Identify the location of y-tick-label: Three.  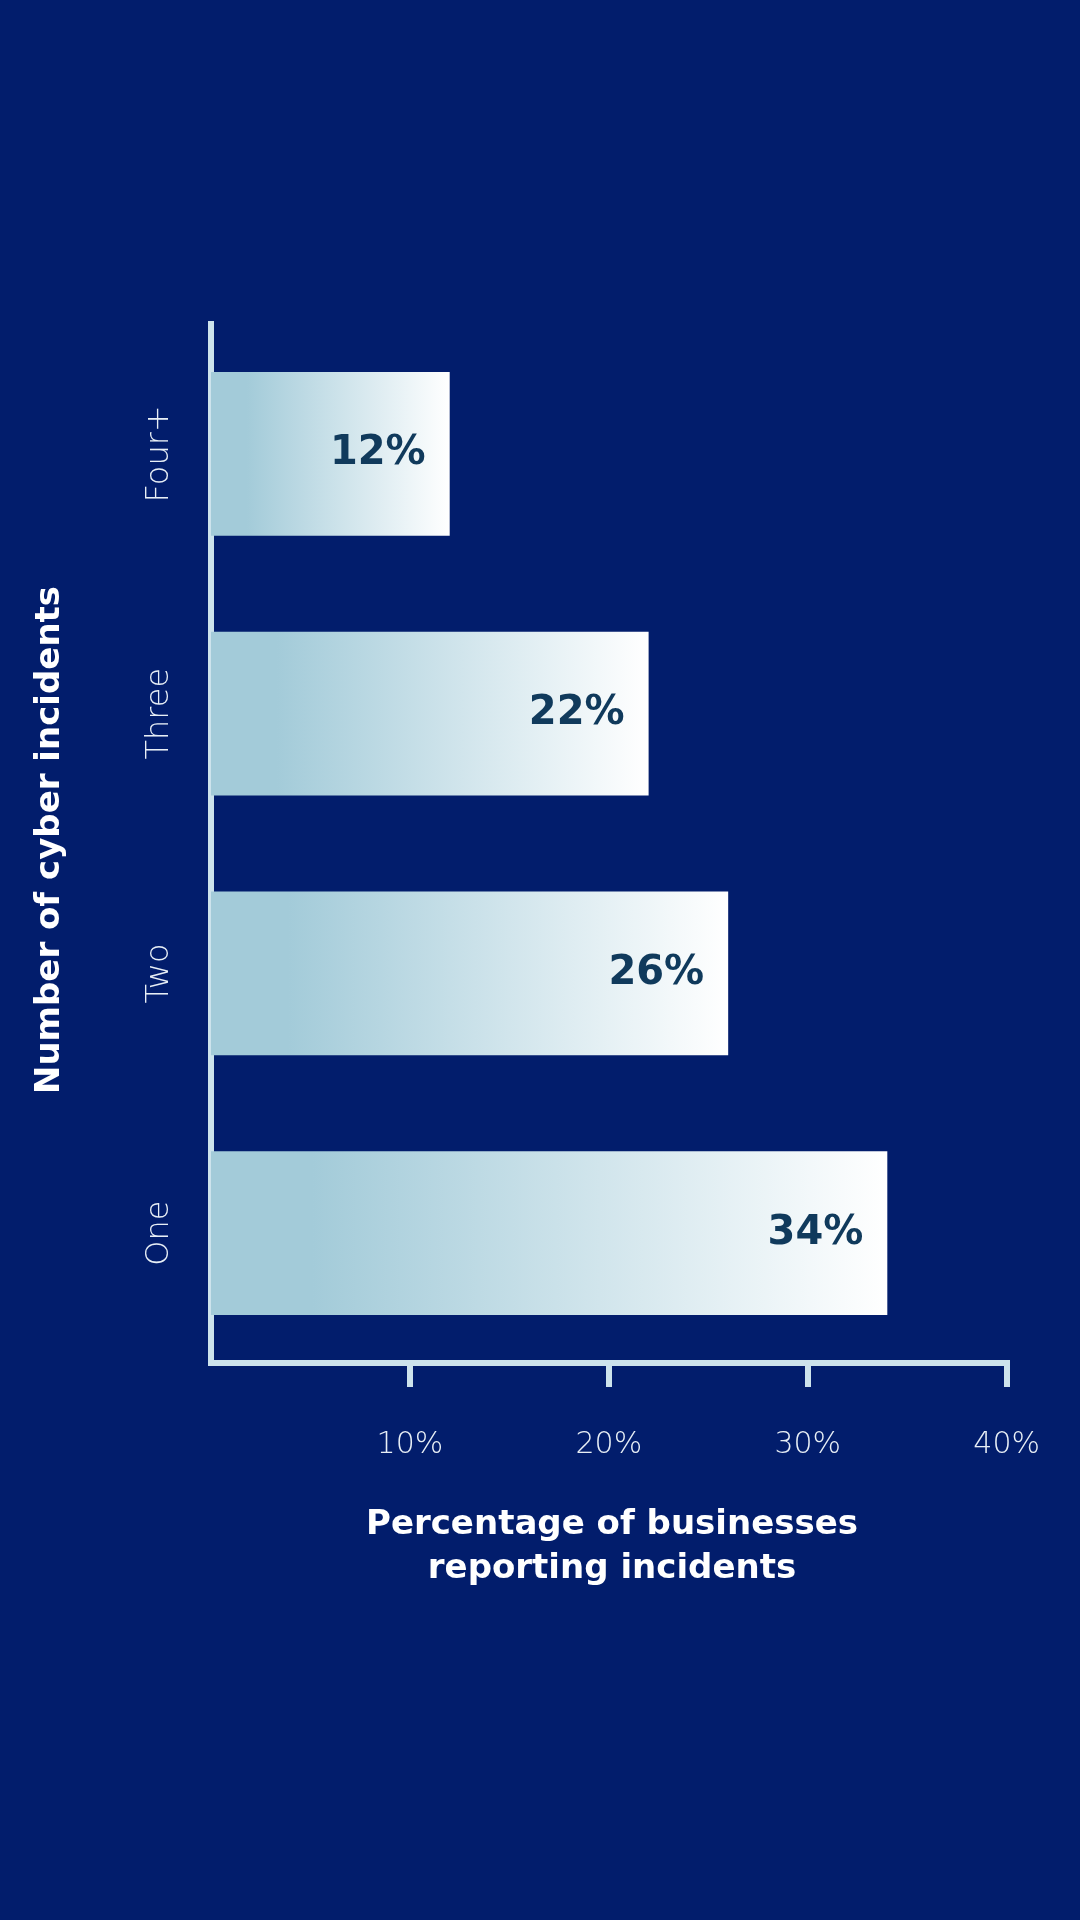
(157, 713).